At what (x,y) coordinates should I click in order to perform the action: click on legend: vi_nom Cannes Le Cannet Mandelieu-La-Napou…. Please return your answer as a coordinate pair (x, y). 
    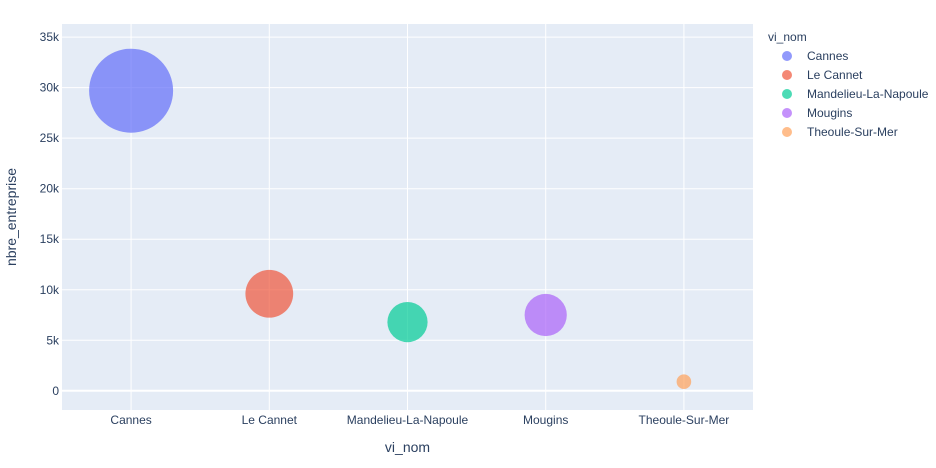
    Looking at the image, I should click on (848, 84).